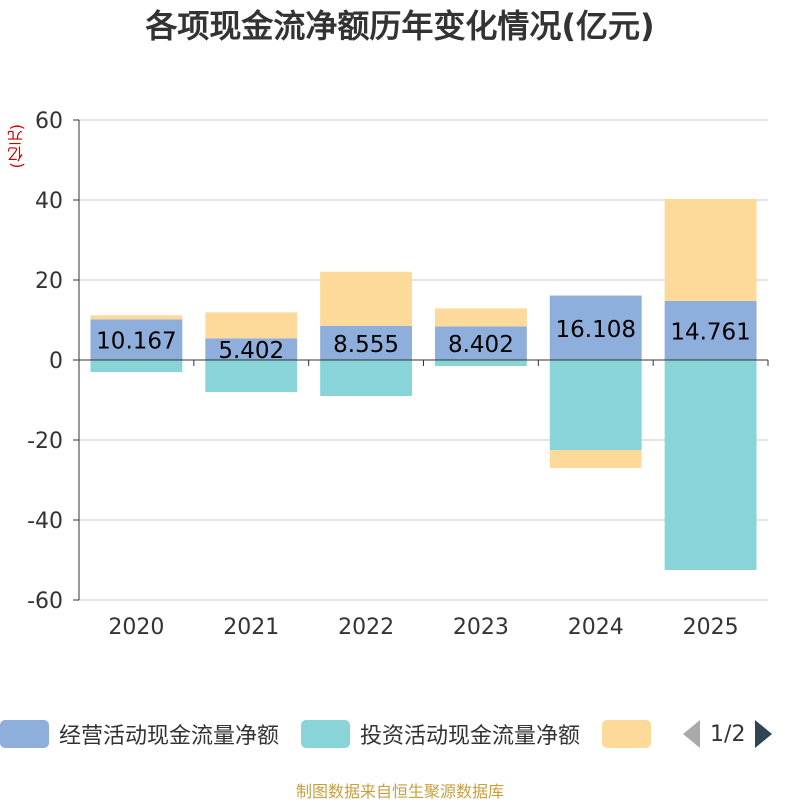  I want to click on x-tick-label-2025: 2025, so click(711, 627).